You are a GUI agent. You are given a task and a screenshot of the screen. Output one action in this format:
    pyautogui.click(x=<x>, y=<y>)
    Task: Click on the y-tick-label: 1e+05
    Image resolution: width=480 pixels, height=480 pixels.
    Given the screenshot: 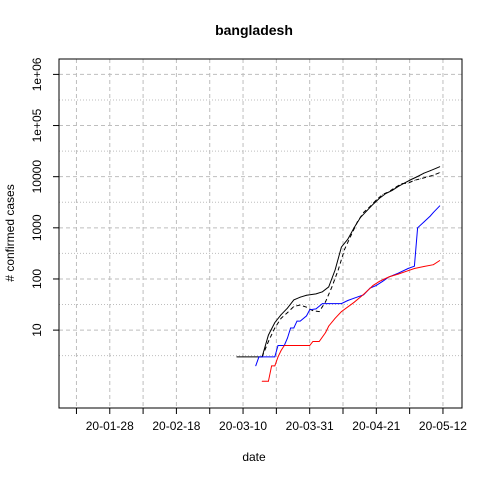 What is the action you would take?
    pyautogui.click(x=37, y=125)
    